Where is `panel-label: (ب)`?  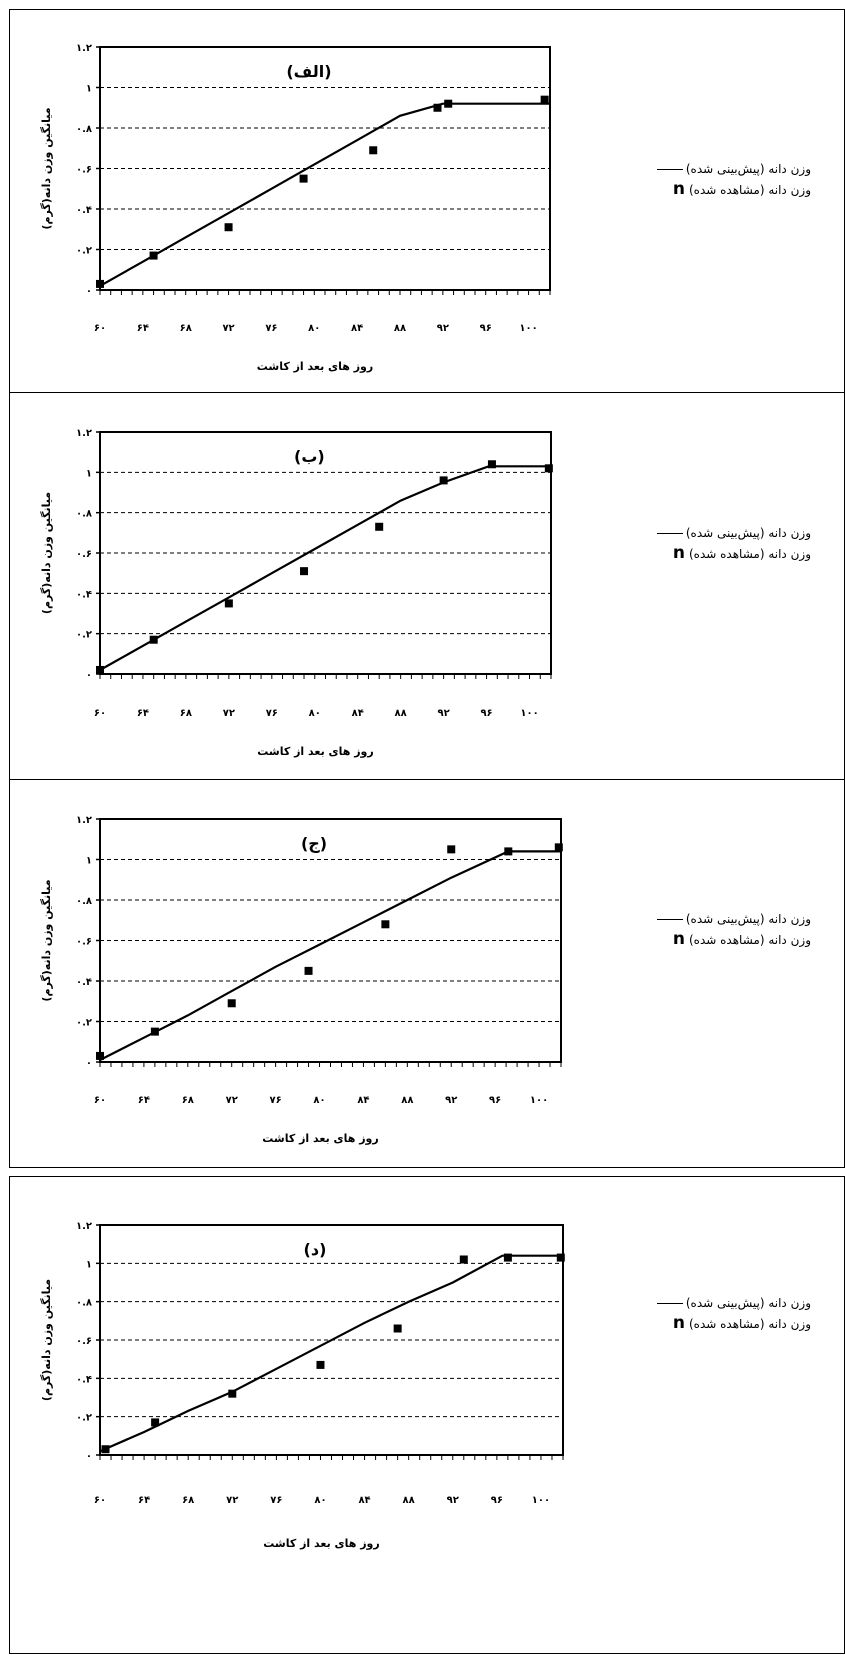
panel-label: (ب) is located at coordinates (309, 456).